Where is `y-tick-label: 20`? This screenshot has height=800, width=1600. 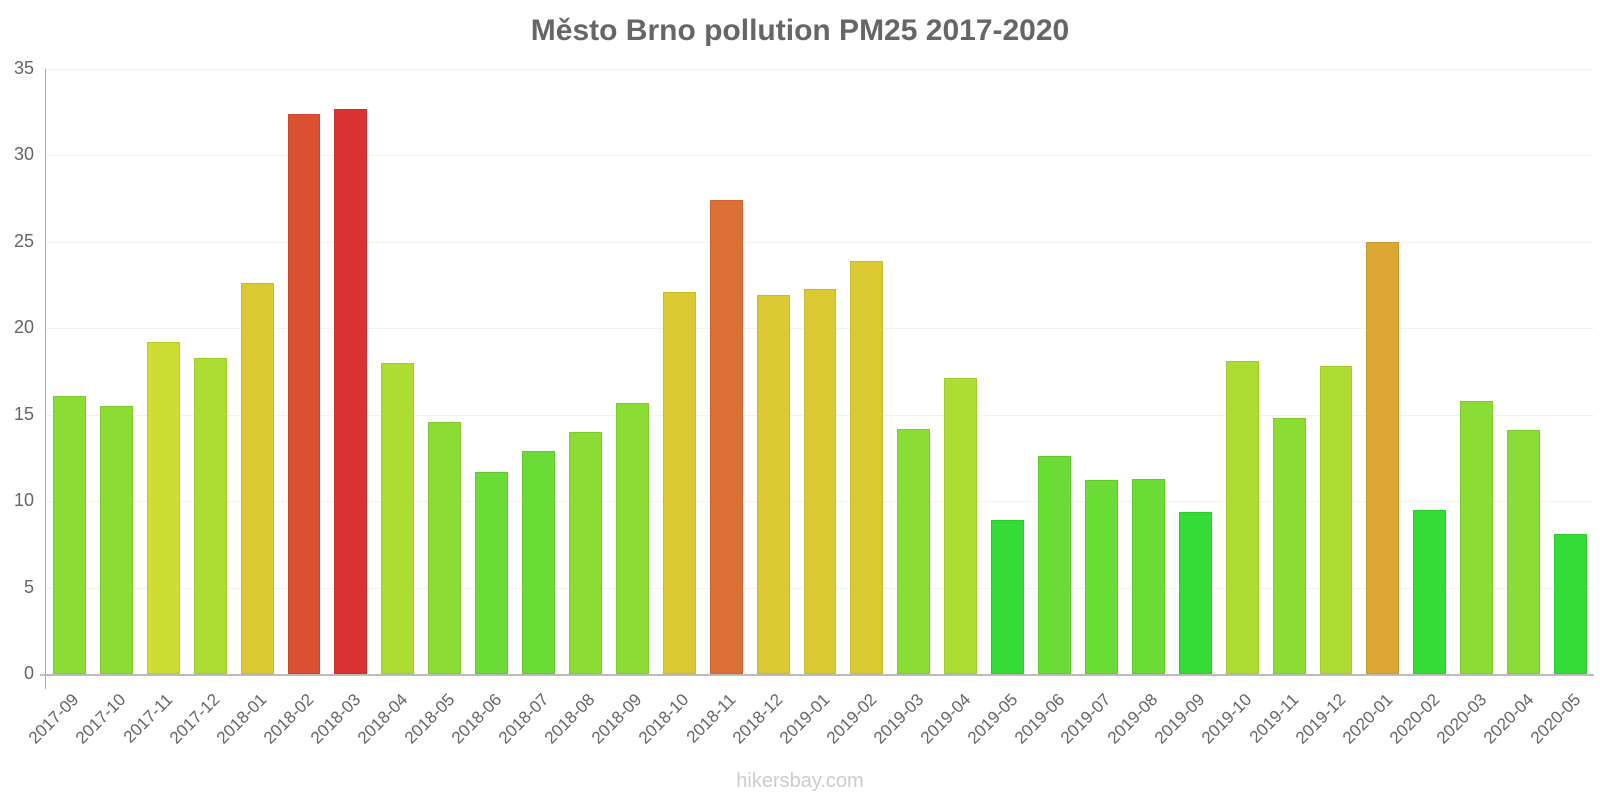
y-tick-label: 20 is located at coordinates (23, 327).